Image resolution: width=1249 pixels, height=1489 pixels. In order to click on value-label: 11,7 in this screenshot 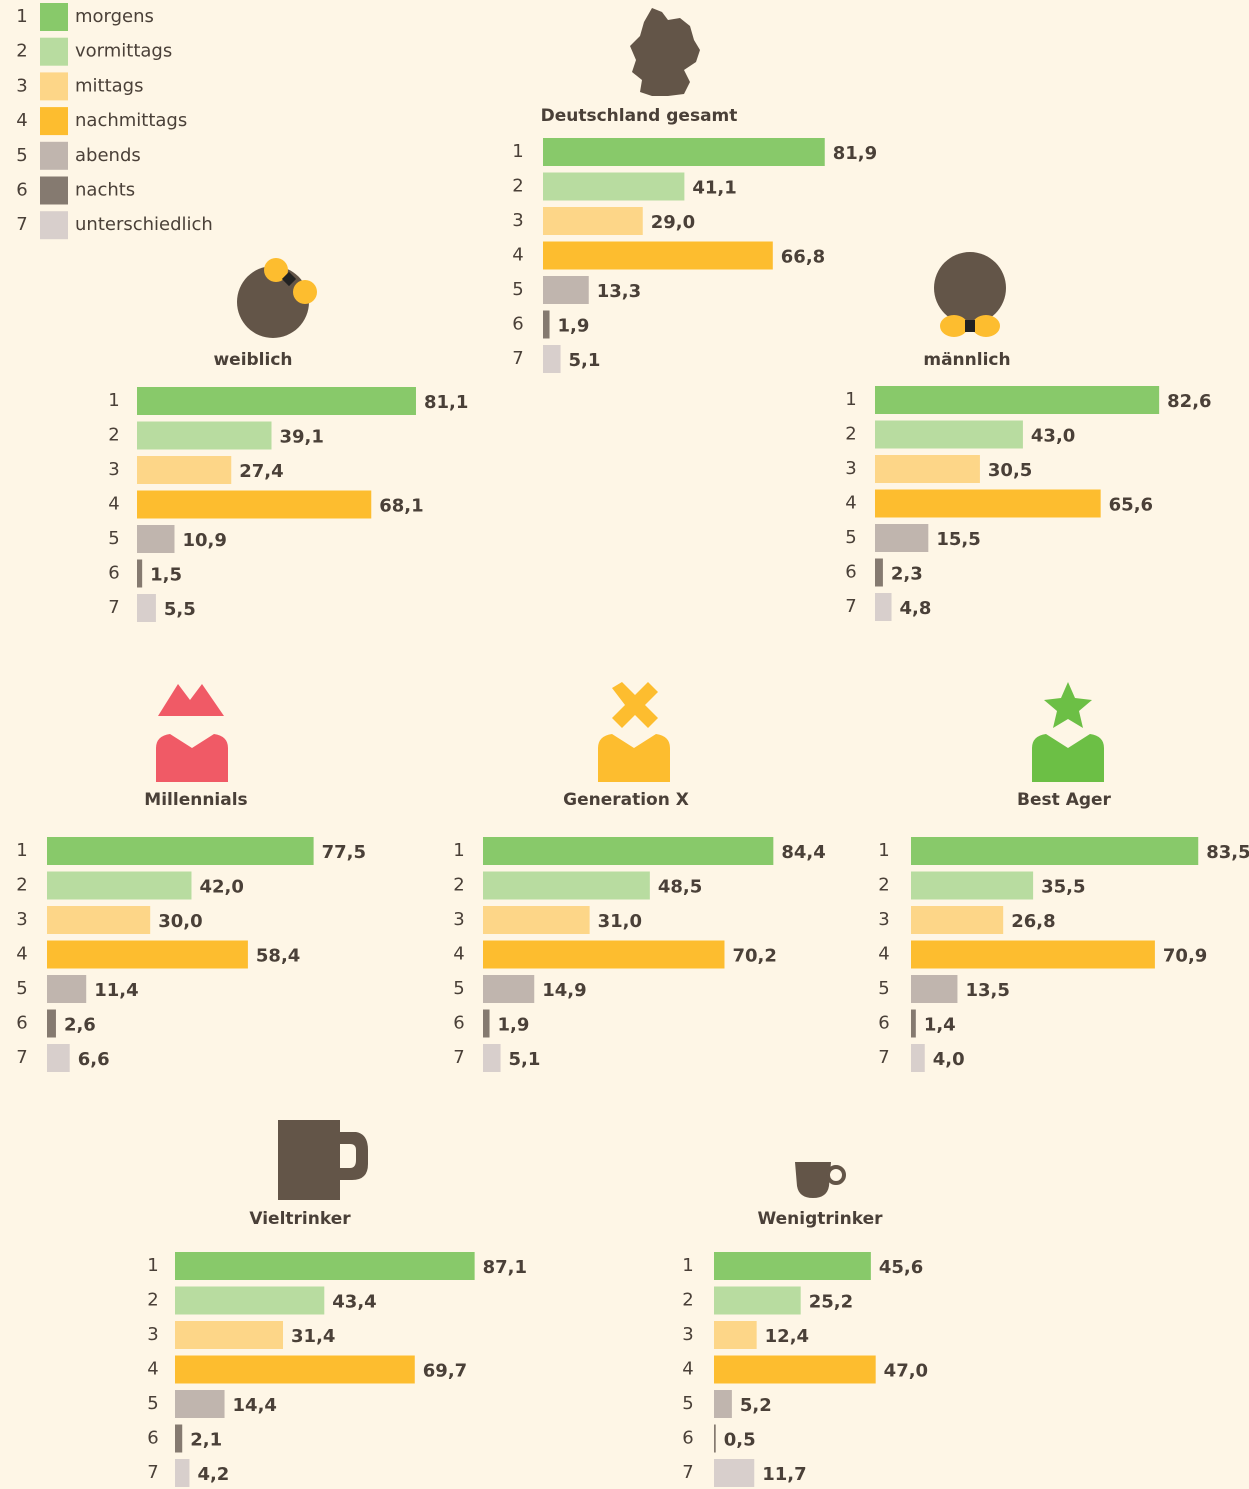, I will do `click(784, 1474)`.